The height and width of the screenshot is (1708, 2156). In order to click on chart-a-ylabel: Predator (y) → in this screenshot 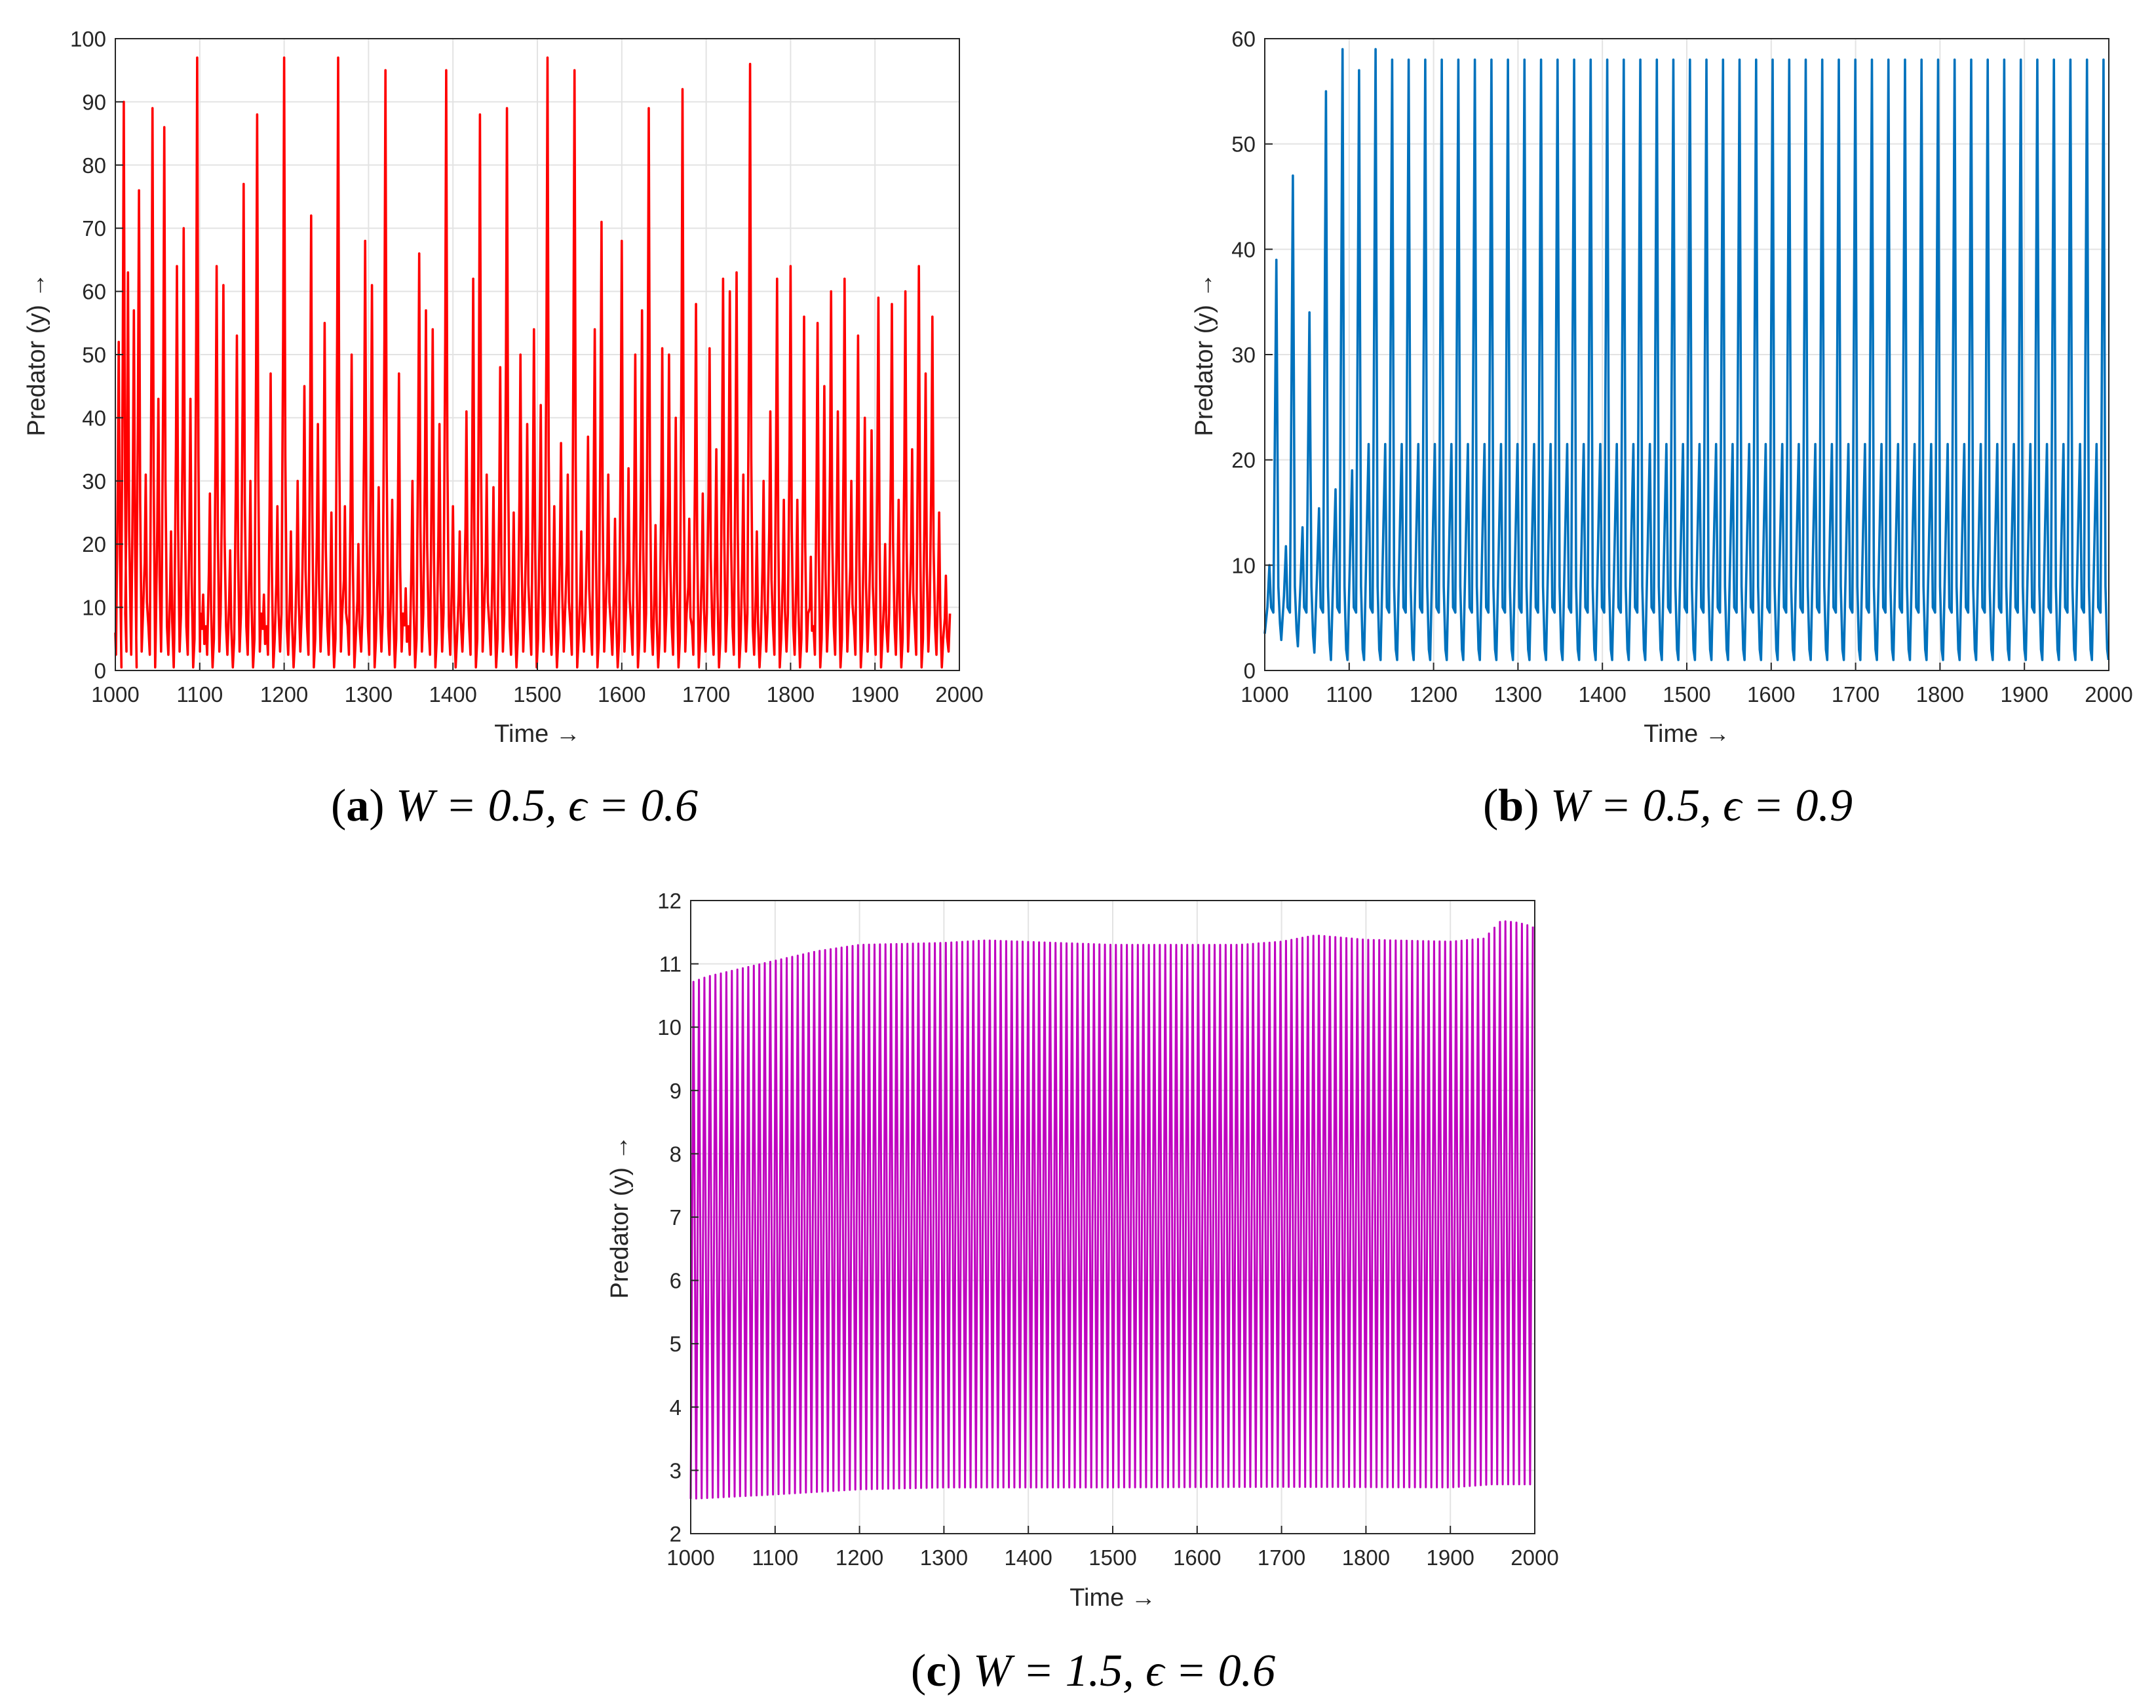, I will do `click(36, 354)`.